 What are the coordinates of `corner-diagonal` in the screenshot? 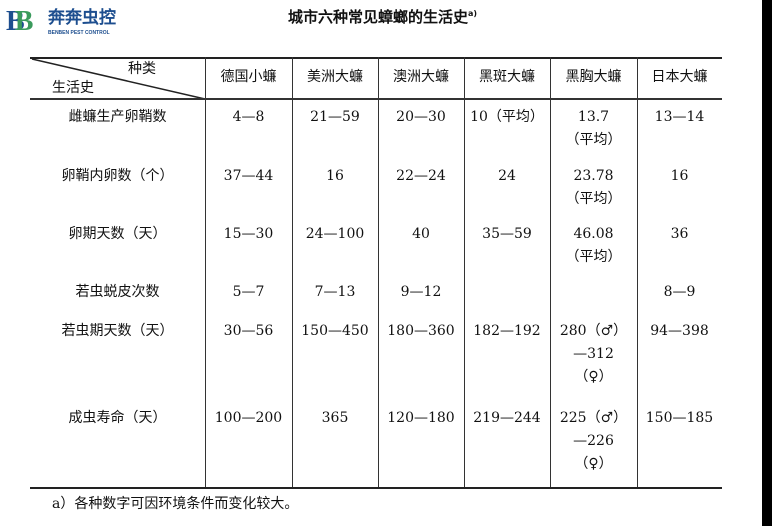 It's located at (118, 79).